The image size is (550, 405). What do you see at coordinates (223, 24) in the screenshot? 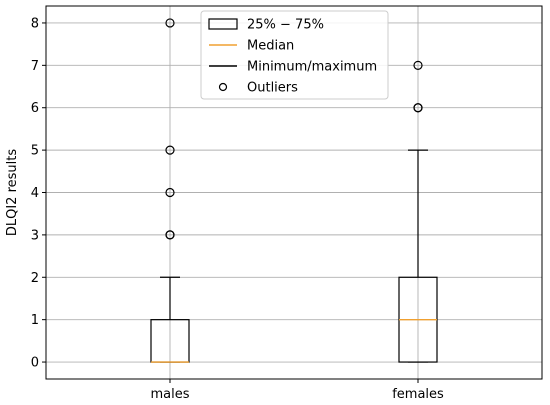
I see `legend-box-swatch` at bounding box center [223, 24].